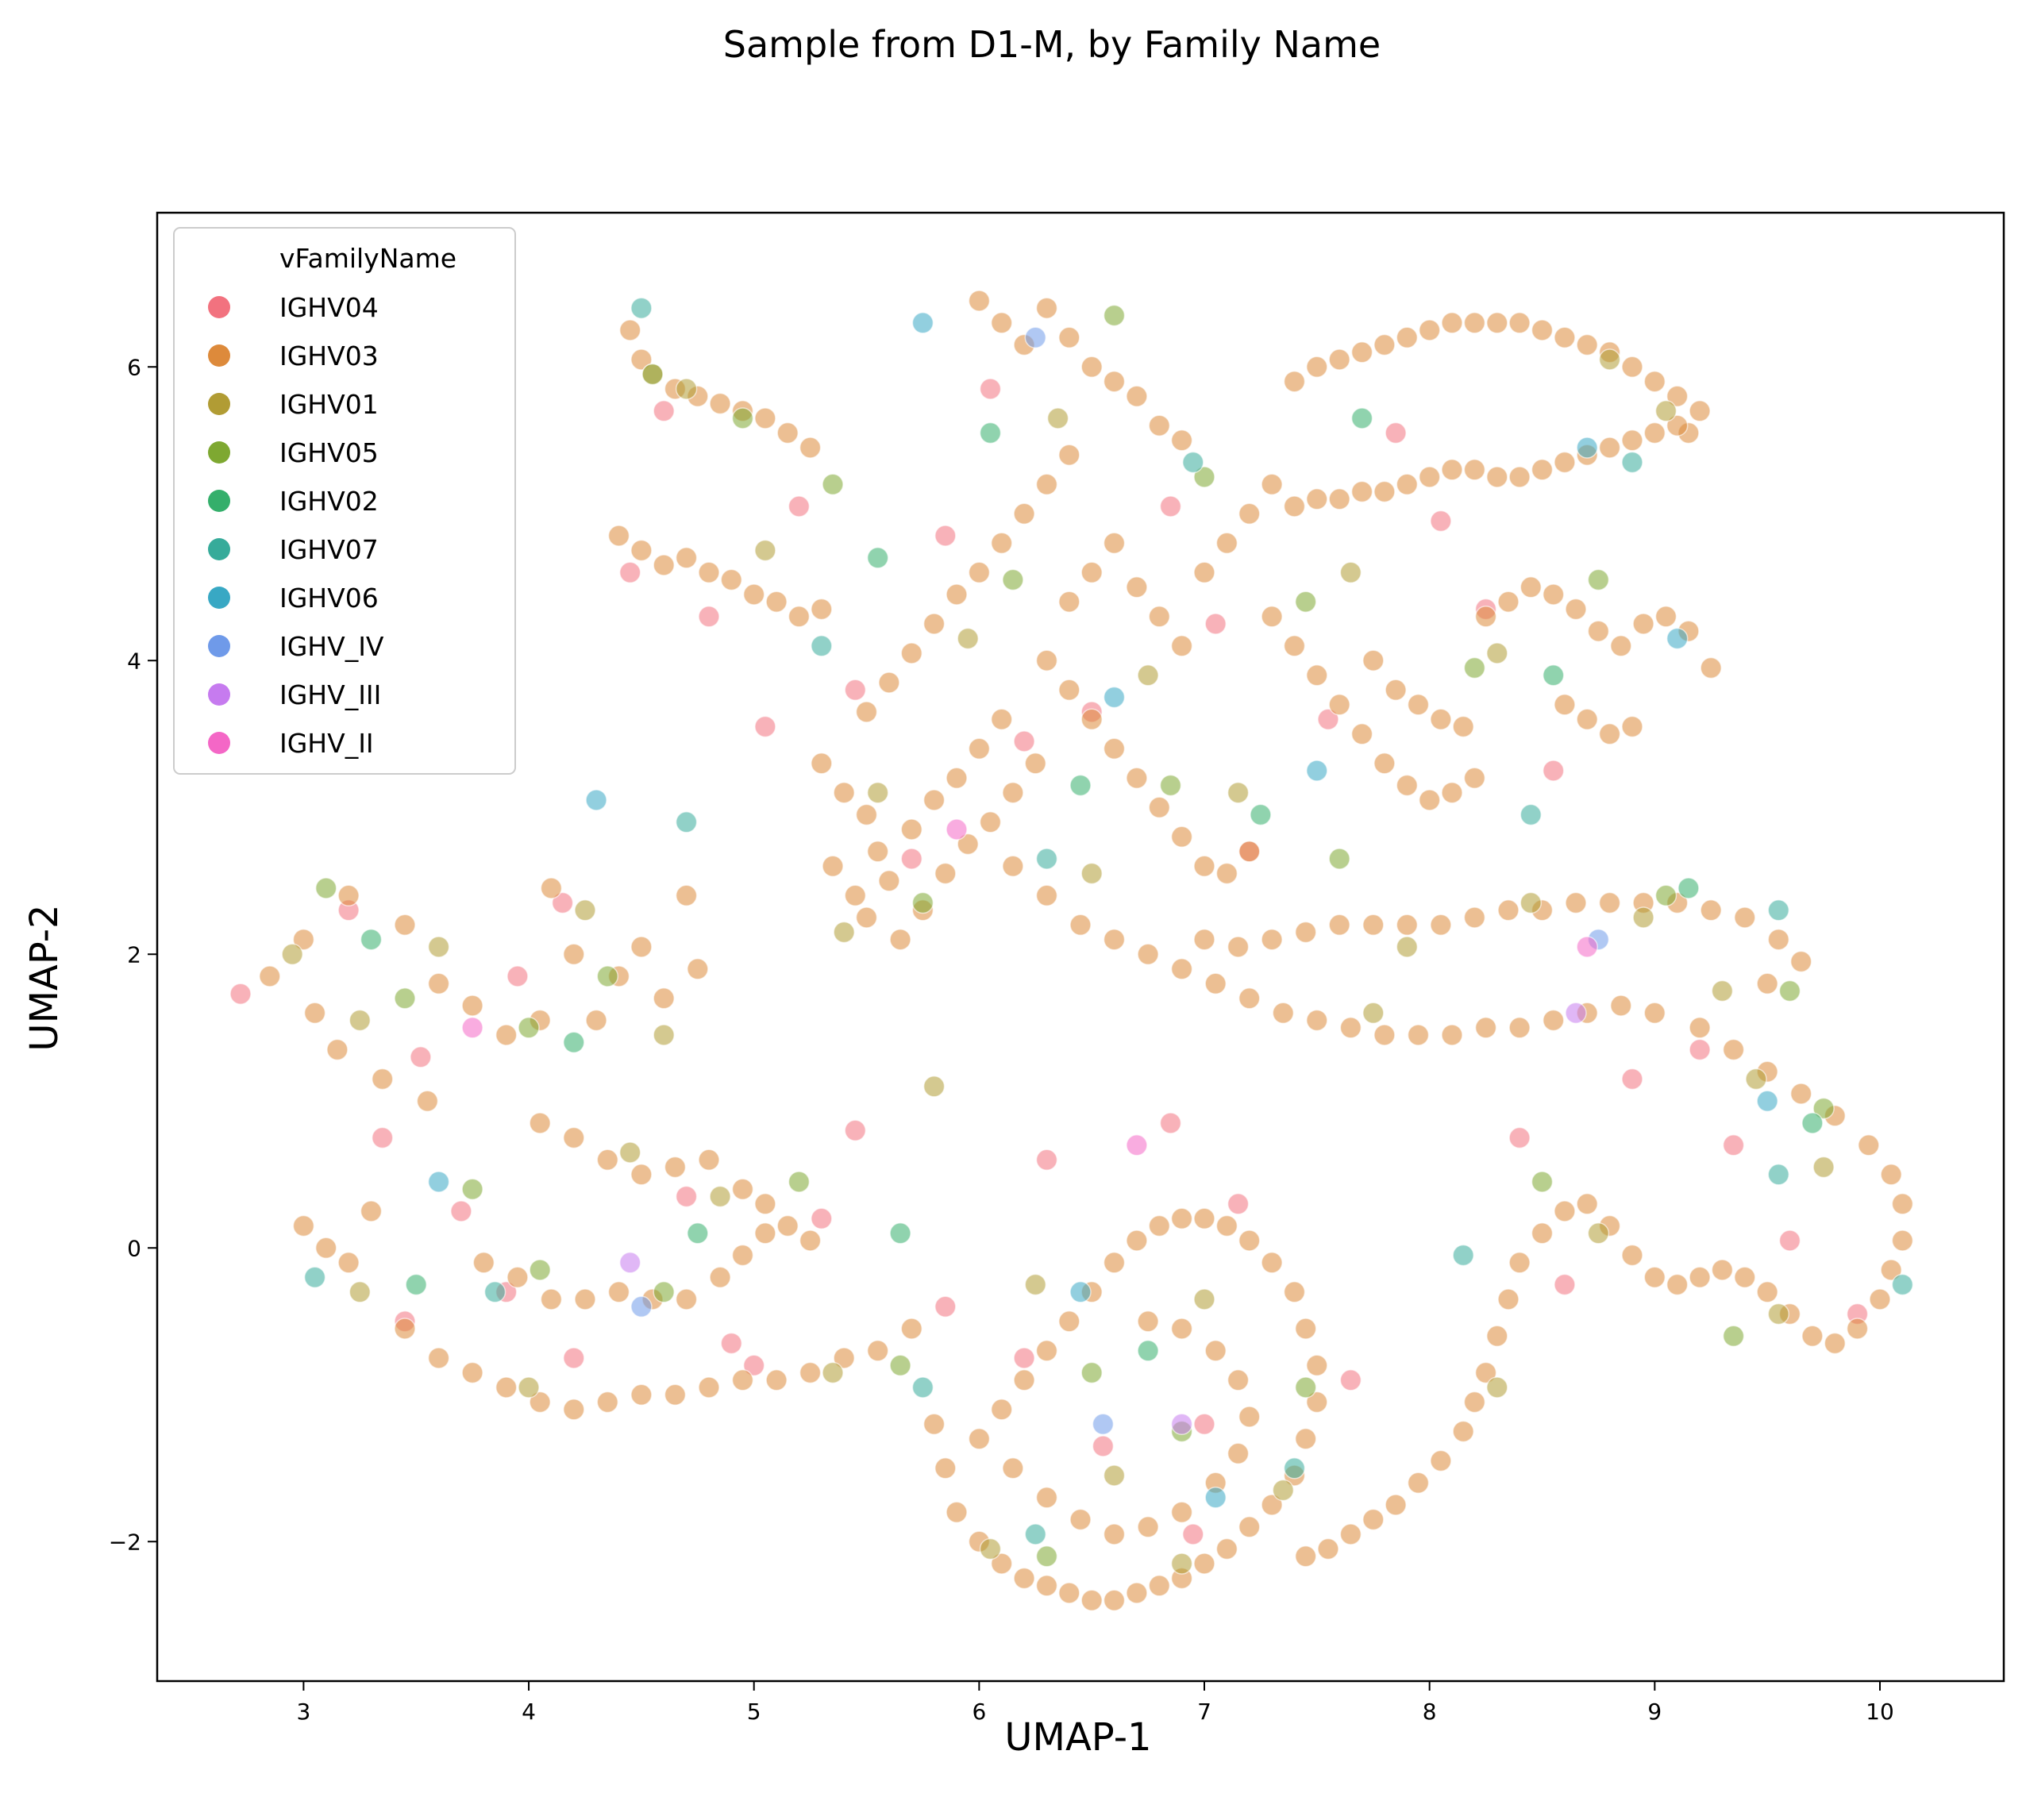 The image size is (2026, 1820). Describe the element at coordinates (979, 1712) in the screenshot. I see `x-tick-label: 6` at that location.